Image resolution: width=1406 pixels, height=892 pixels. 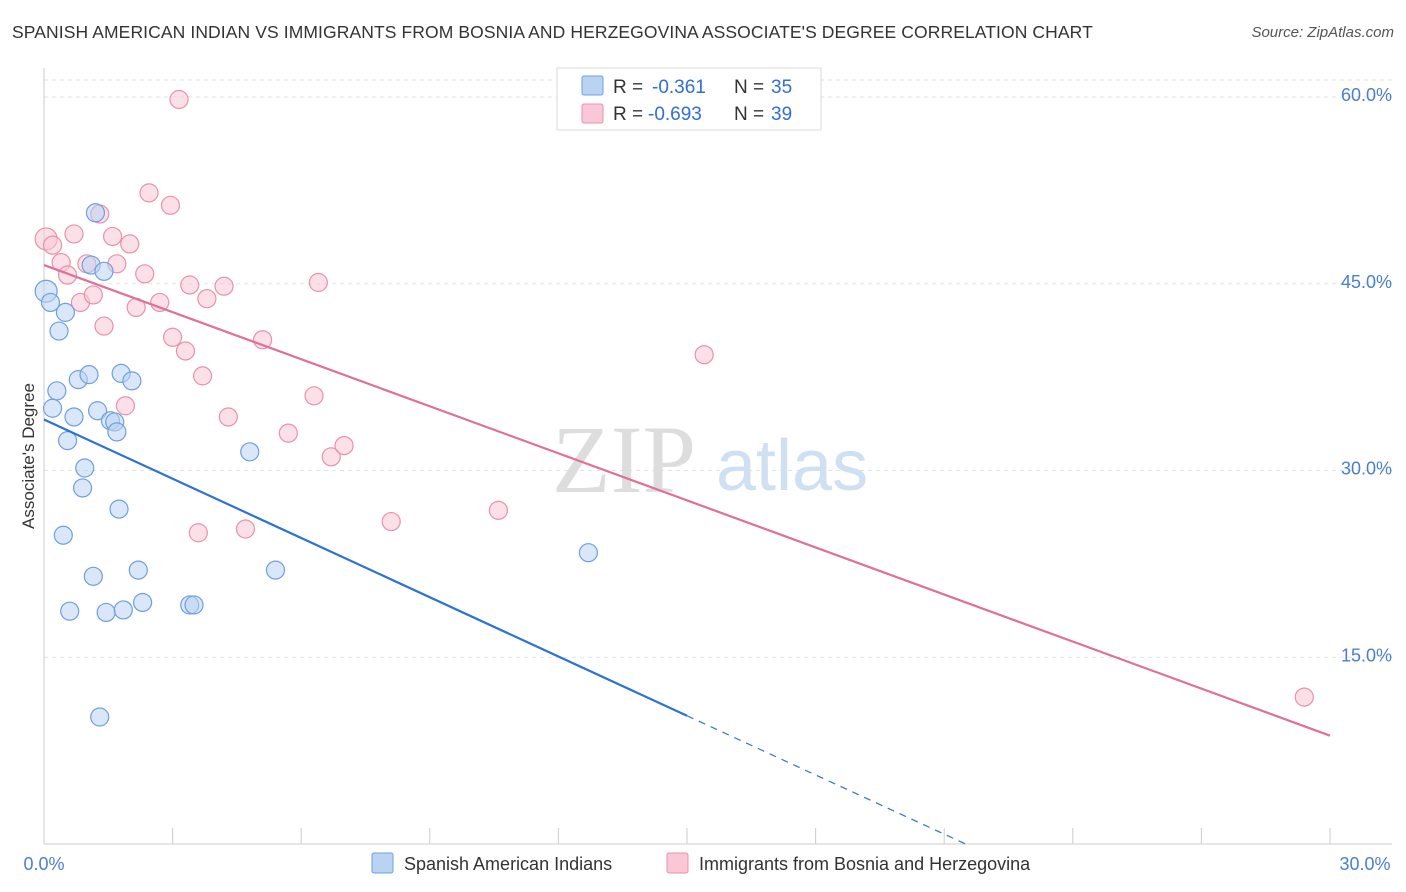 I want to click on bottom-legend-swatch-series1, so click(x=382, y=863).